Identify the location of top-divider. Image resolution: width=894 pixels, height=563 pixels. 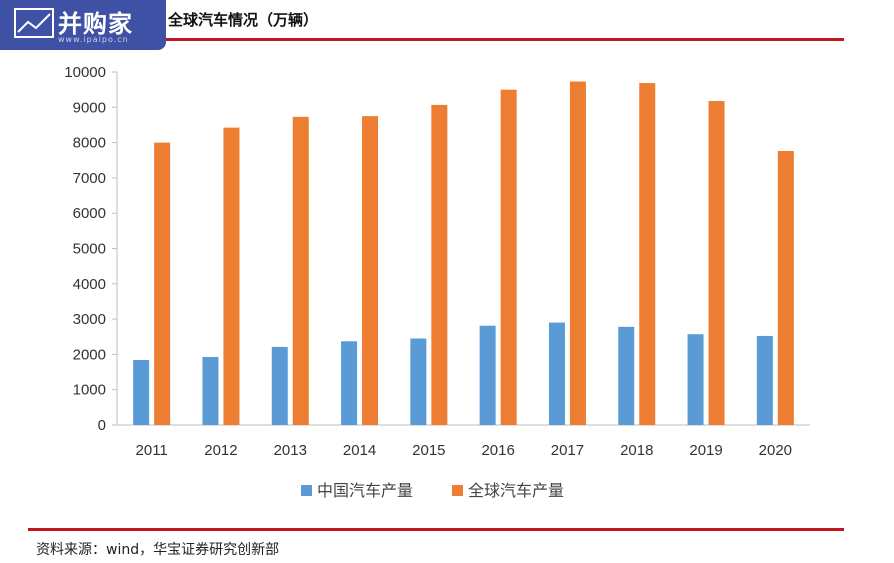
(505, 39).